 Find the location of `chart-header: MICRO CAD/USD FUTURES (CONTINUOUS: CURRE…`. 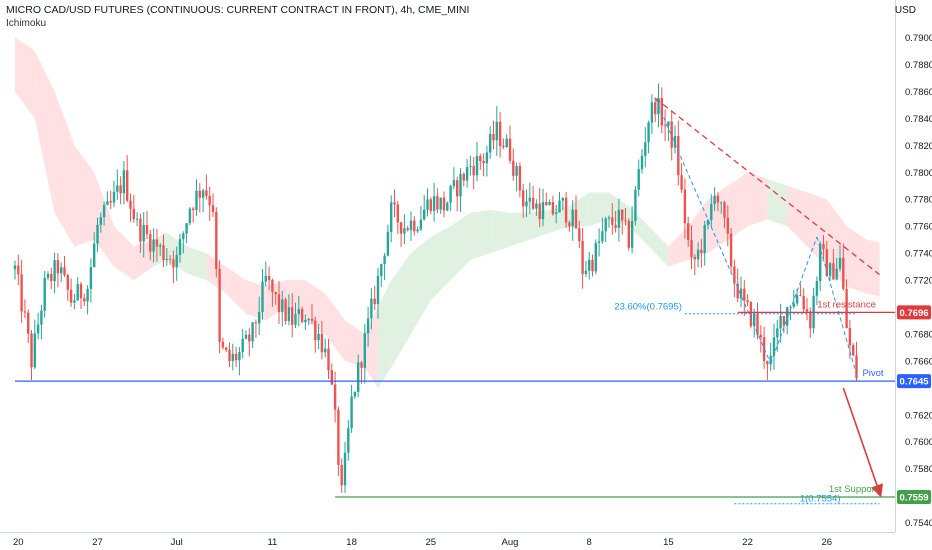

chart-header: MICRO CAD/USD FUTURES (CONTINUOUS: CURRE… is located at coordinates (237, 17).